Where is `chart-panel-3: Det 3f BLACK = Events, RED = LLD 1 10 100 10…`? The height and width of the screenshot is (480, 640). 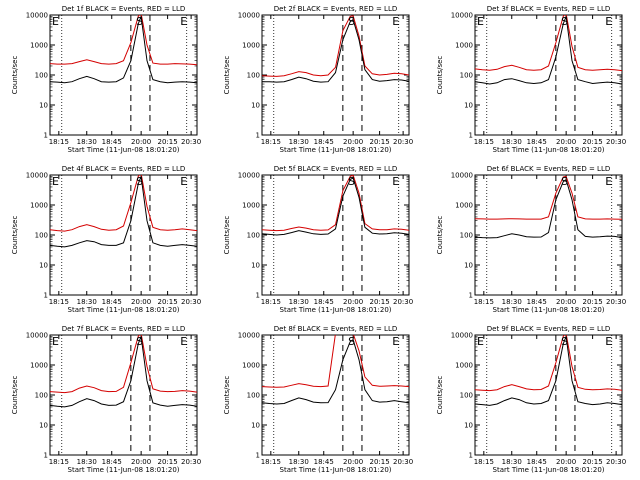 chart-panel-3: Det 3f BLACK = Events, RED = LLD 1 10 100 10… is located at coordinates (531, 79).